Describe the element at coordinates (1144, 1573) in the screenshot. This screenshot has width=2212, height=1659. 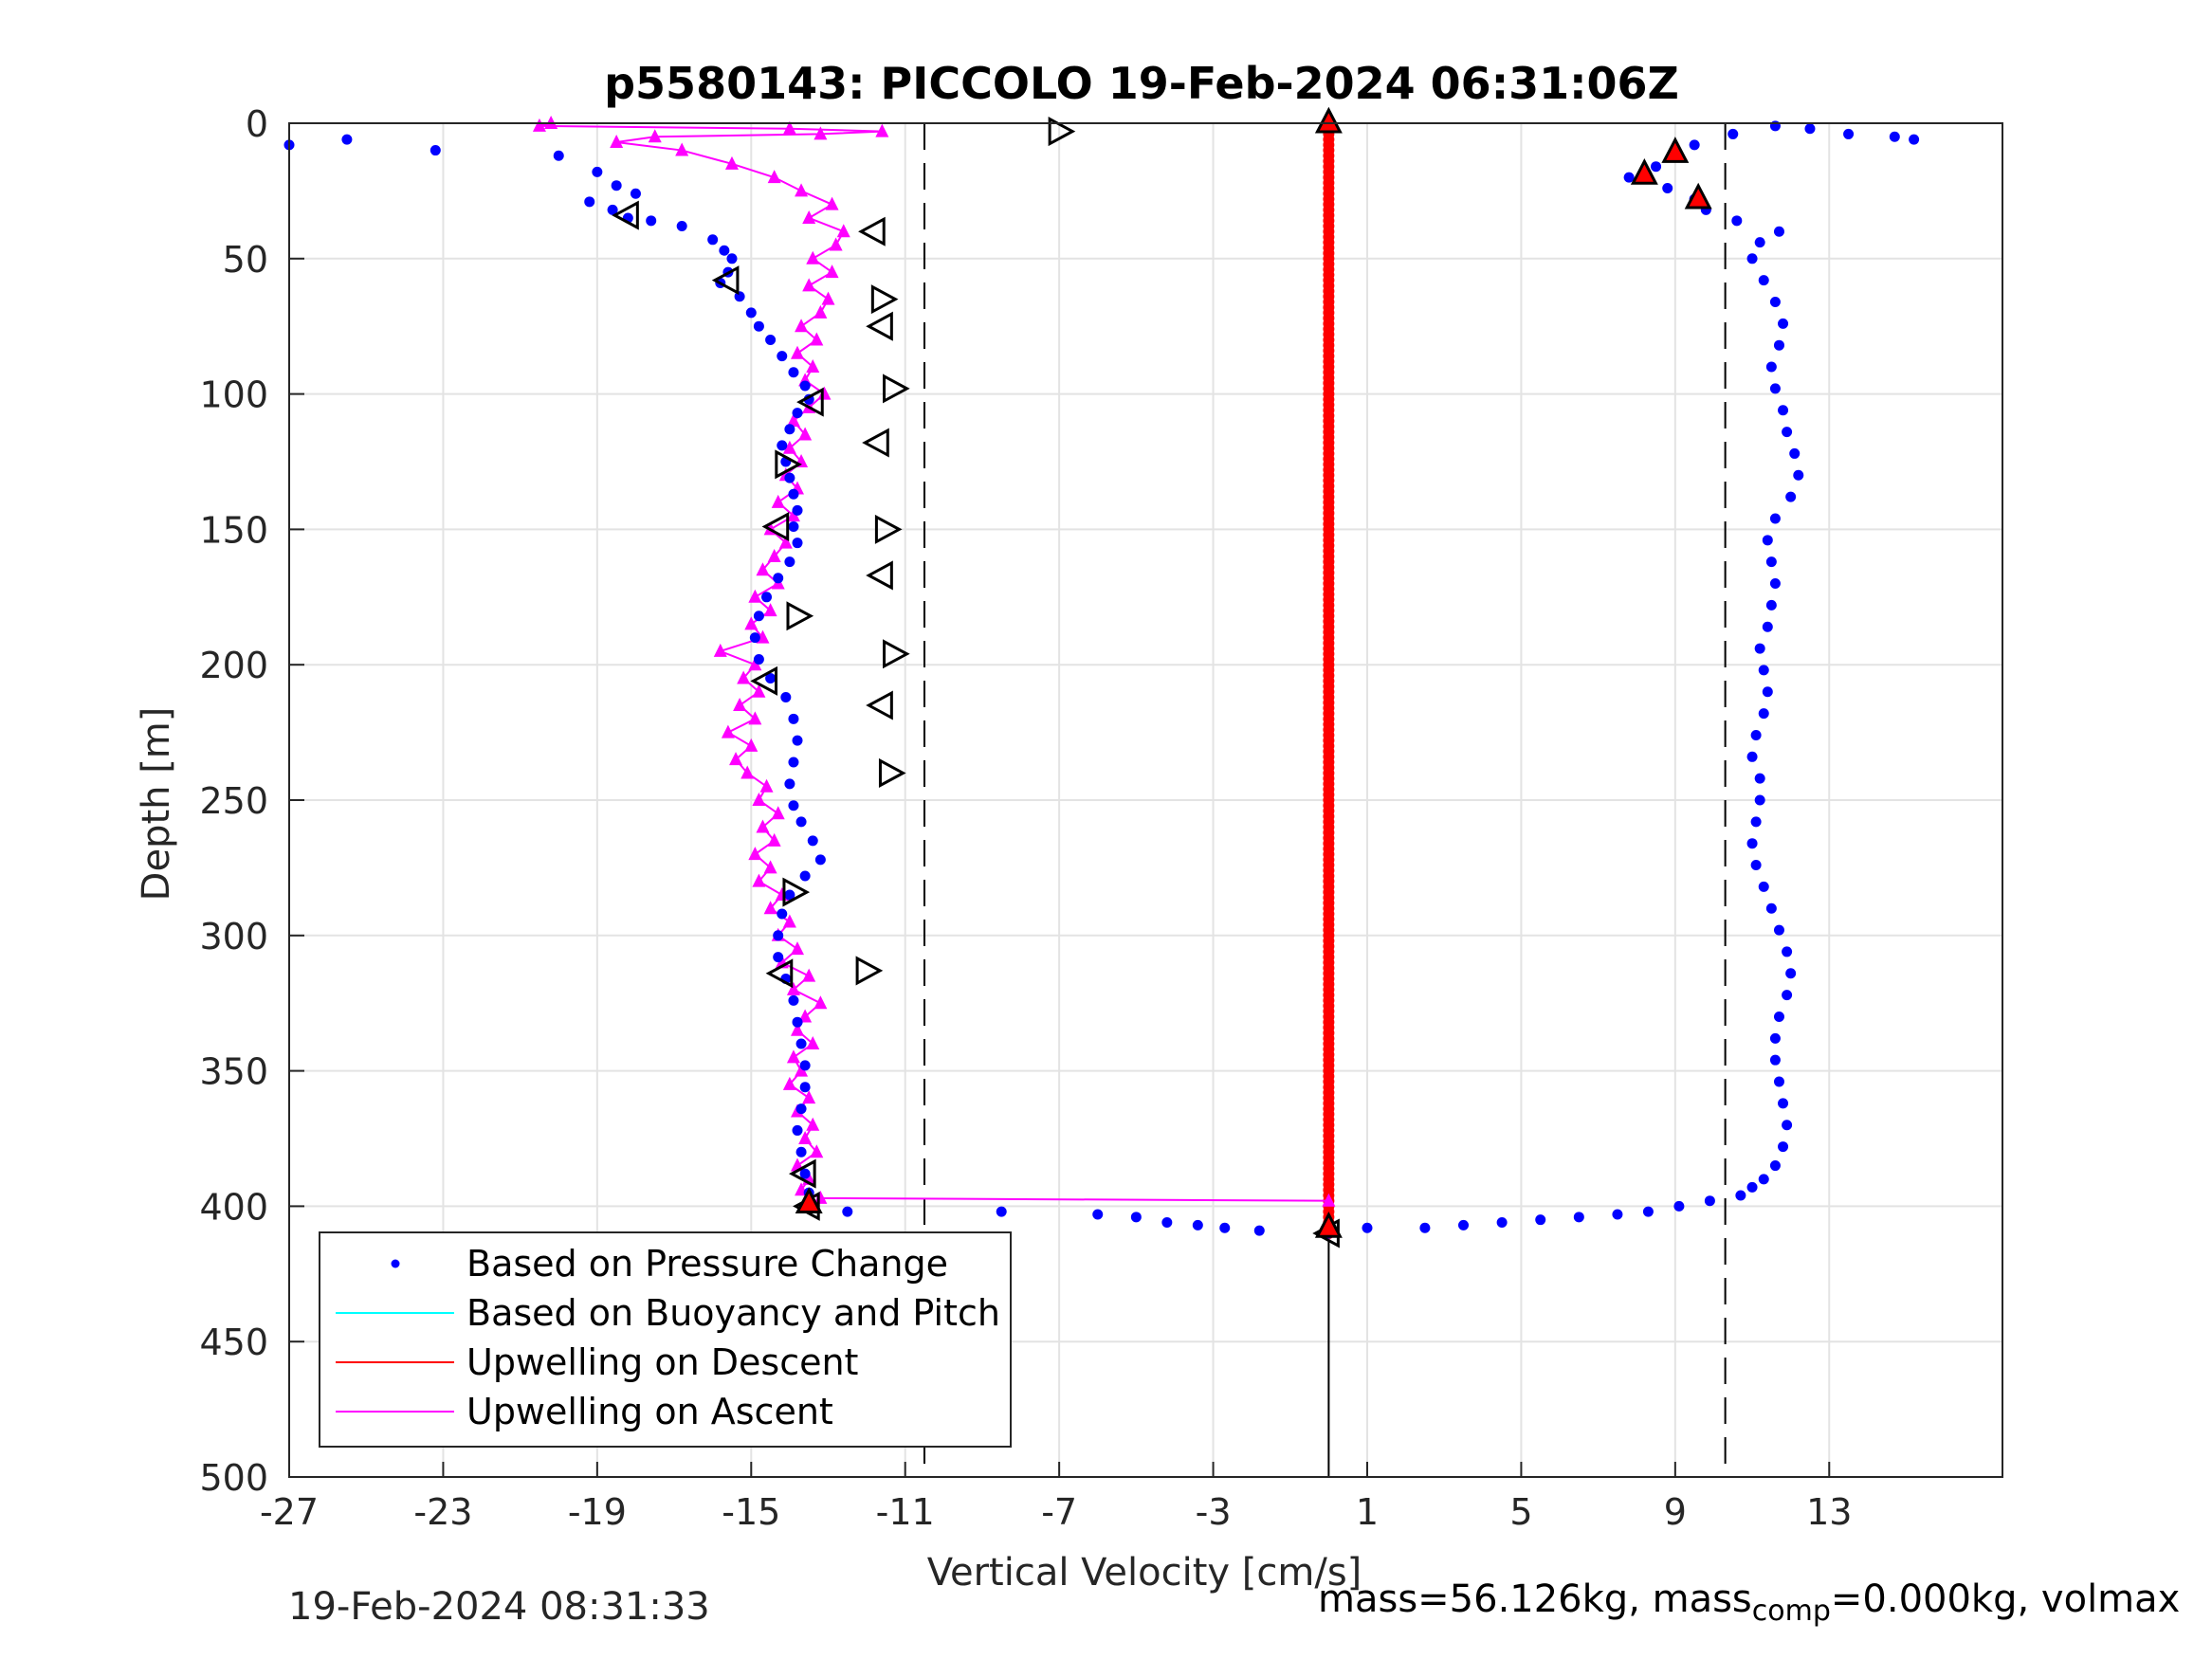
I see `x-axis-label: Vertical Velocity [cm/s]` at that location.